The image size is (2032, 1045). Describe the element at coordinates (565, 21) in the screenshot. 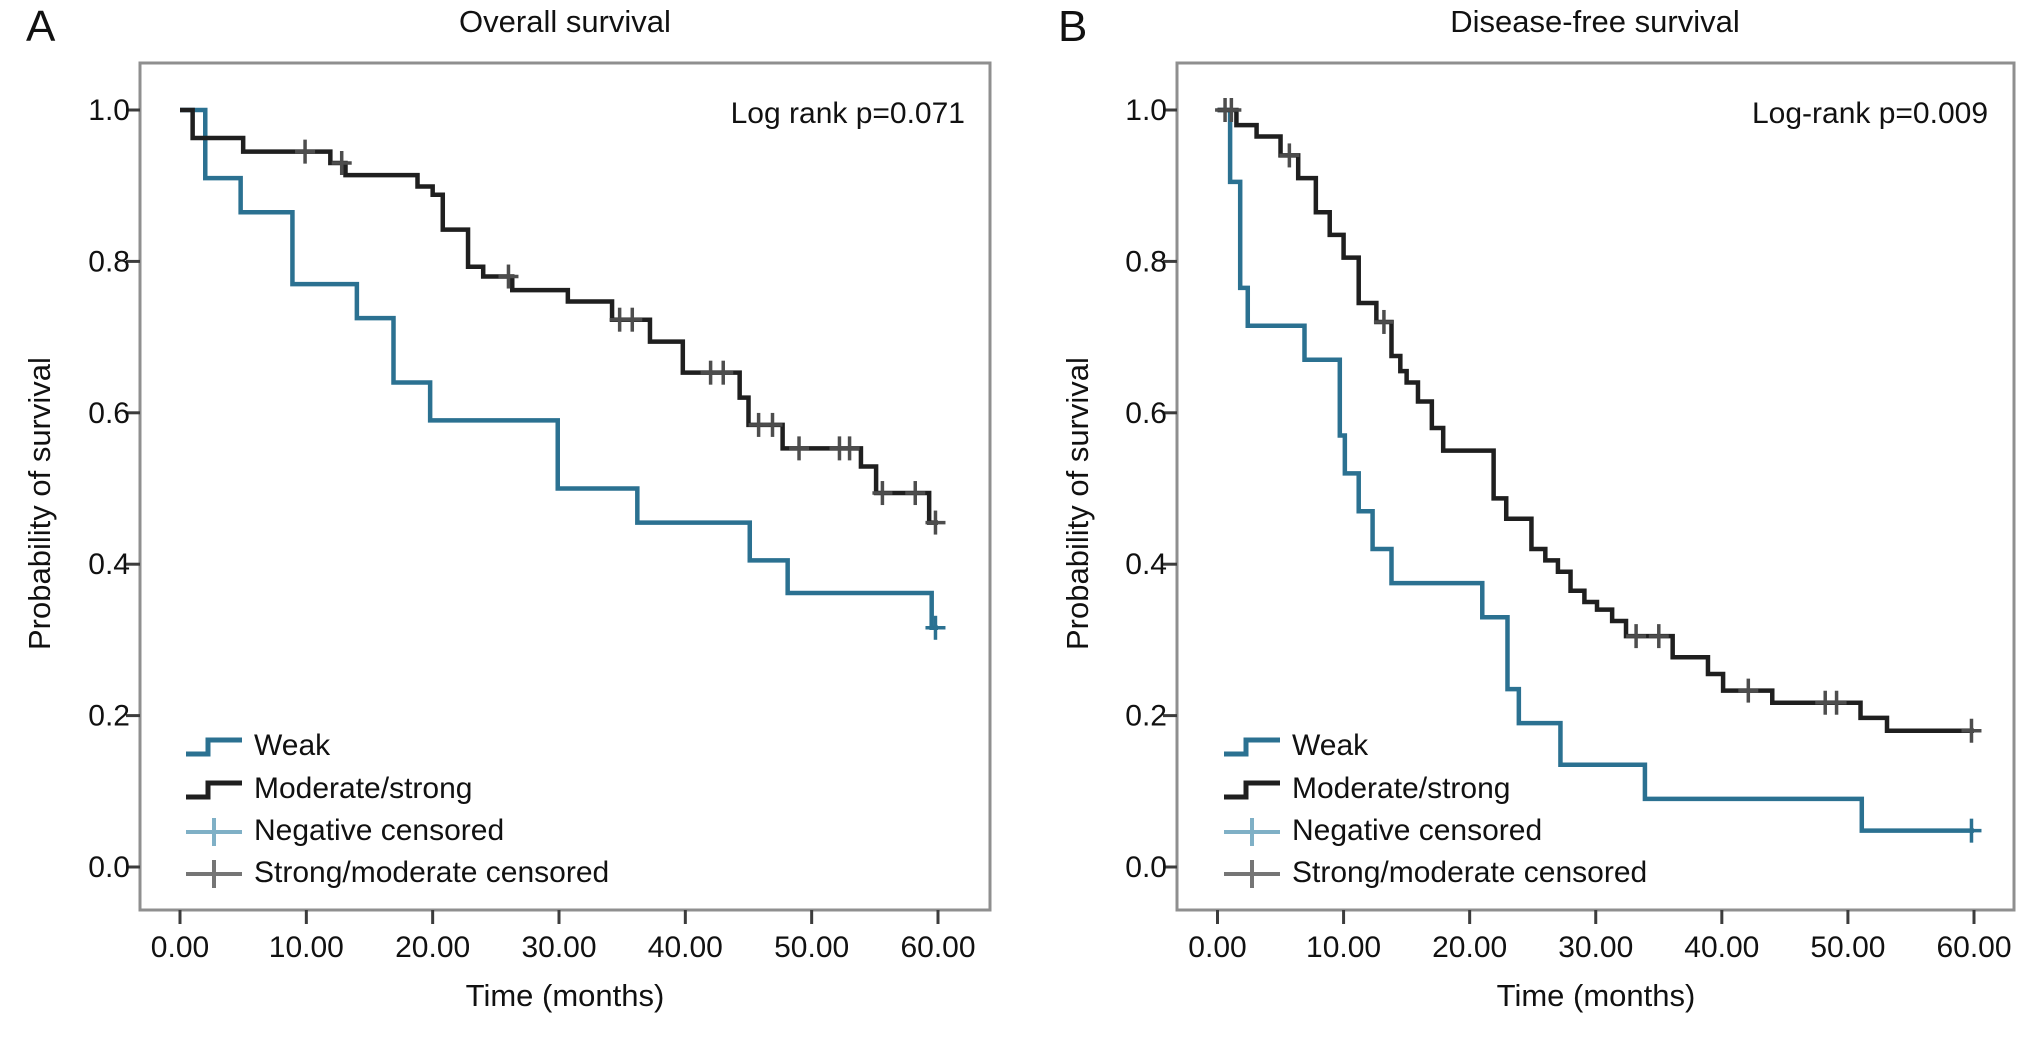

I see `panel-a-title: Overall survival` at that location.